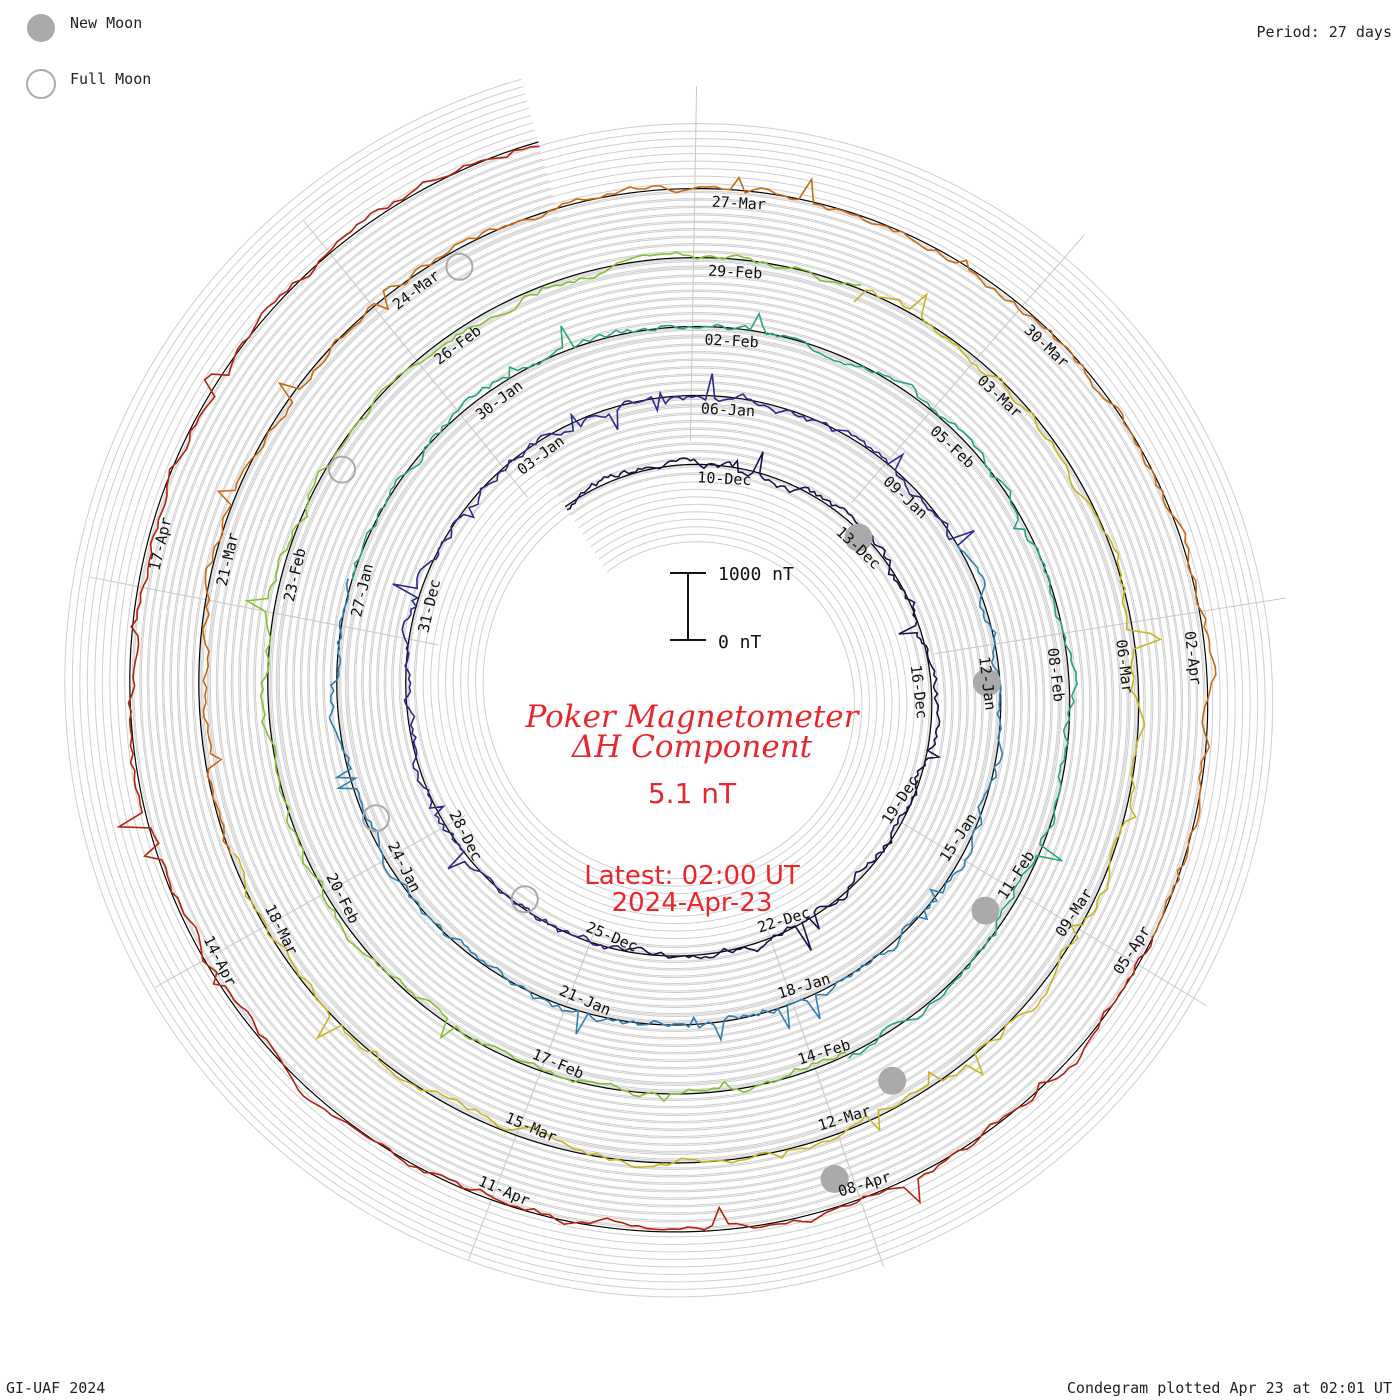  Describe the element at coordinates (111, 79) in the screenshot. I see `legend-full-moon-label: Full Moon` at that location.